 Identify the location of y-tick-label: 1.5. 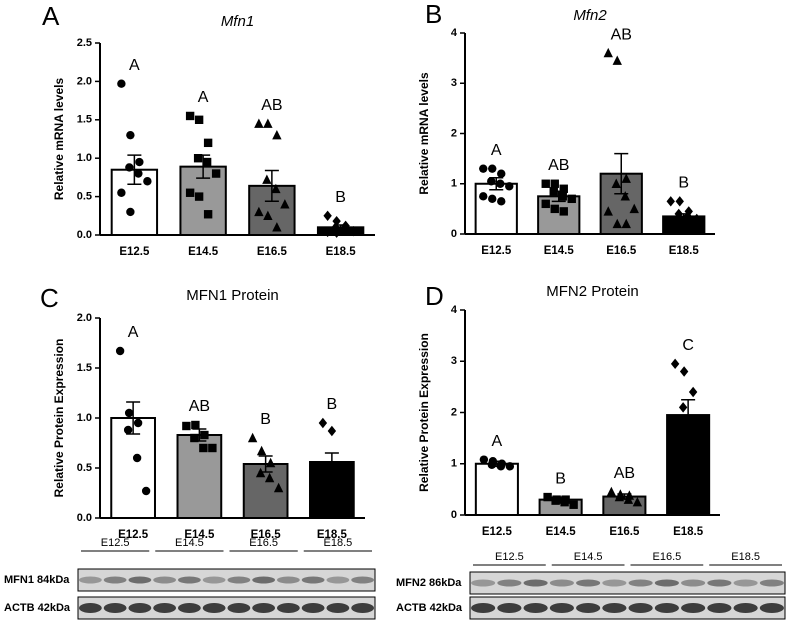
(84, 368).